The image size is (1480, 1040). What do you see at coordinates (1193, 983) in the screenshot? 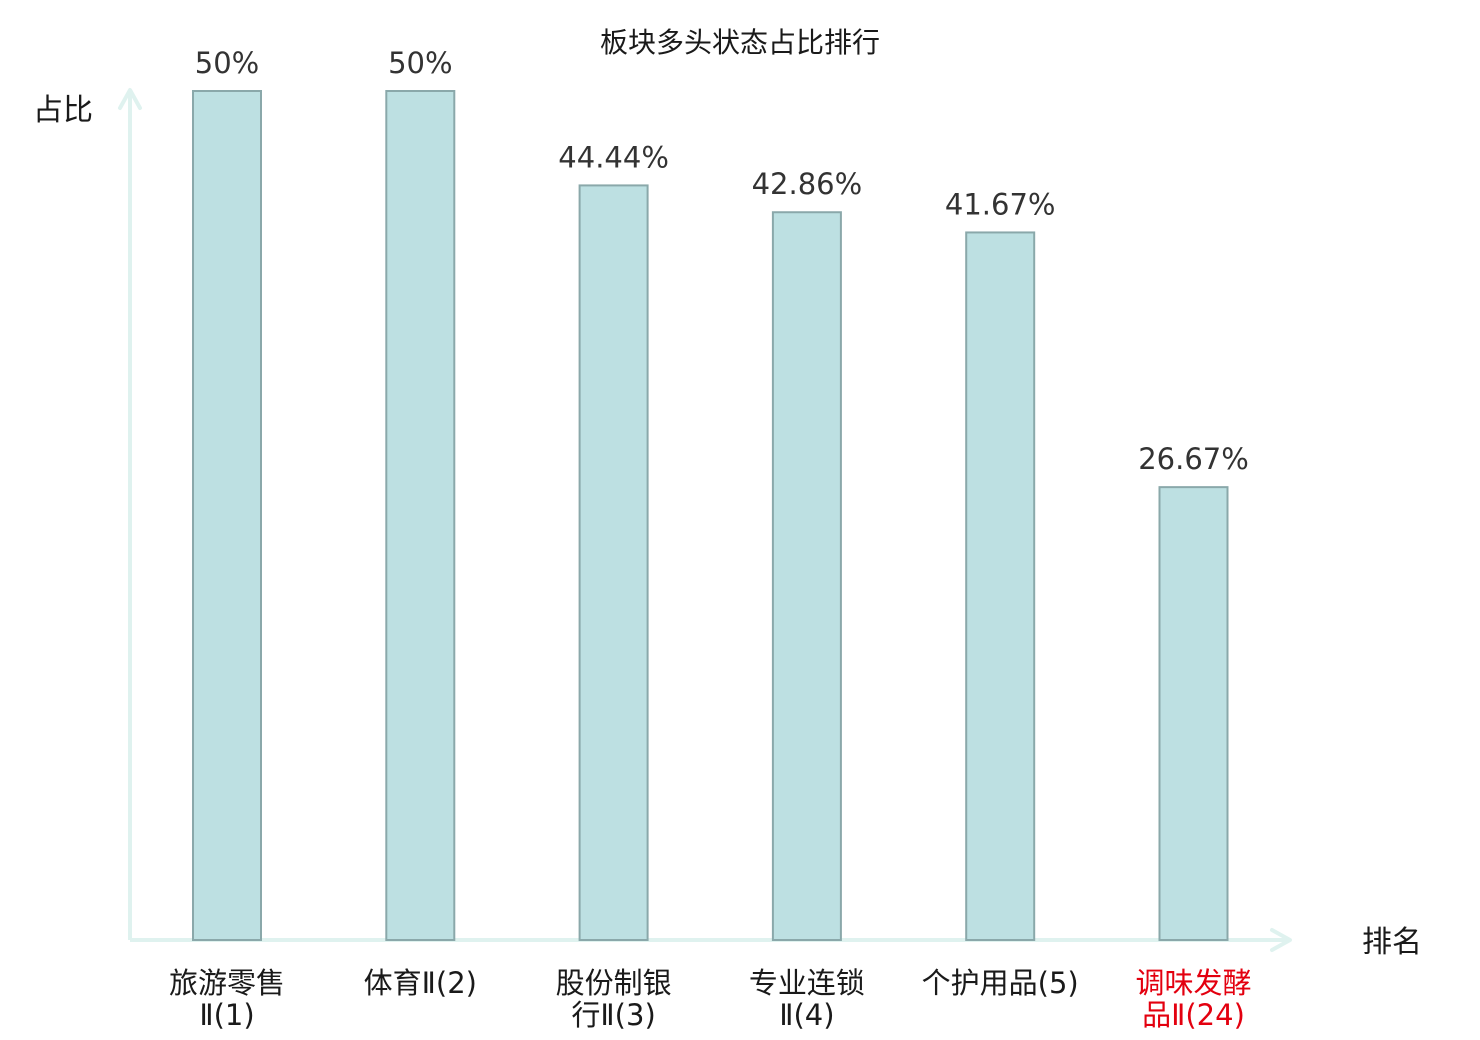
I see `category-label: 调味发酵` at bounding box center [1193, 983].